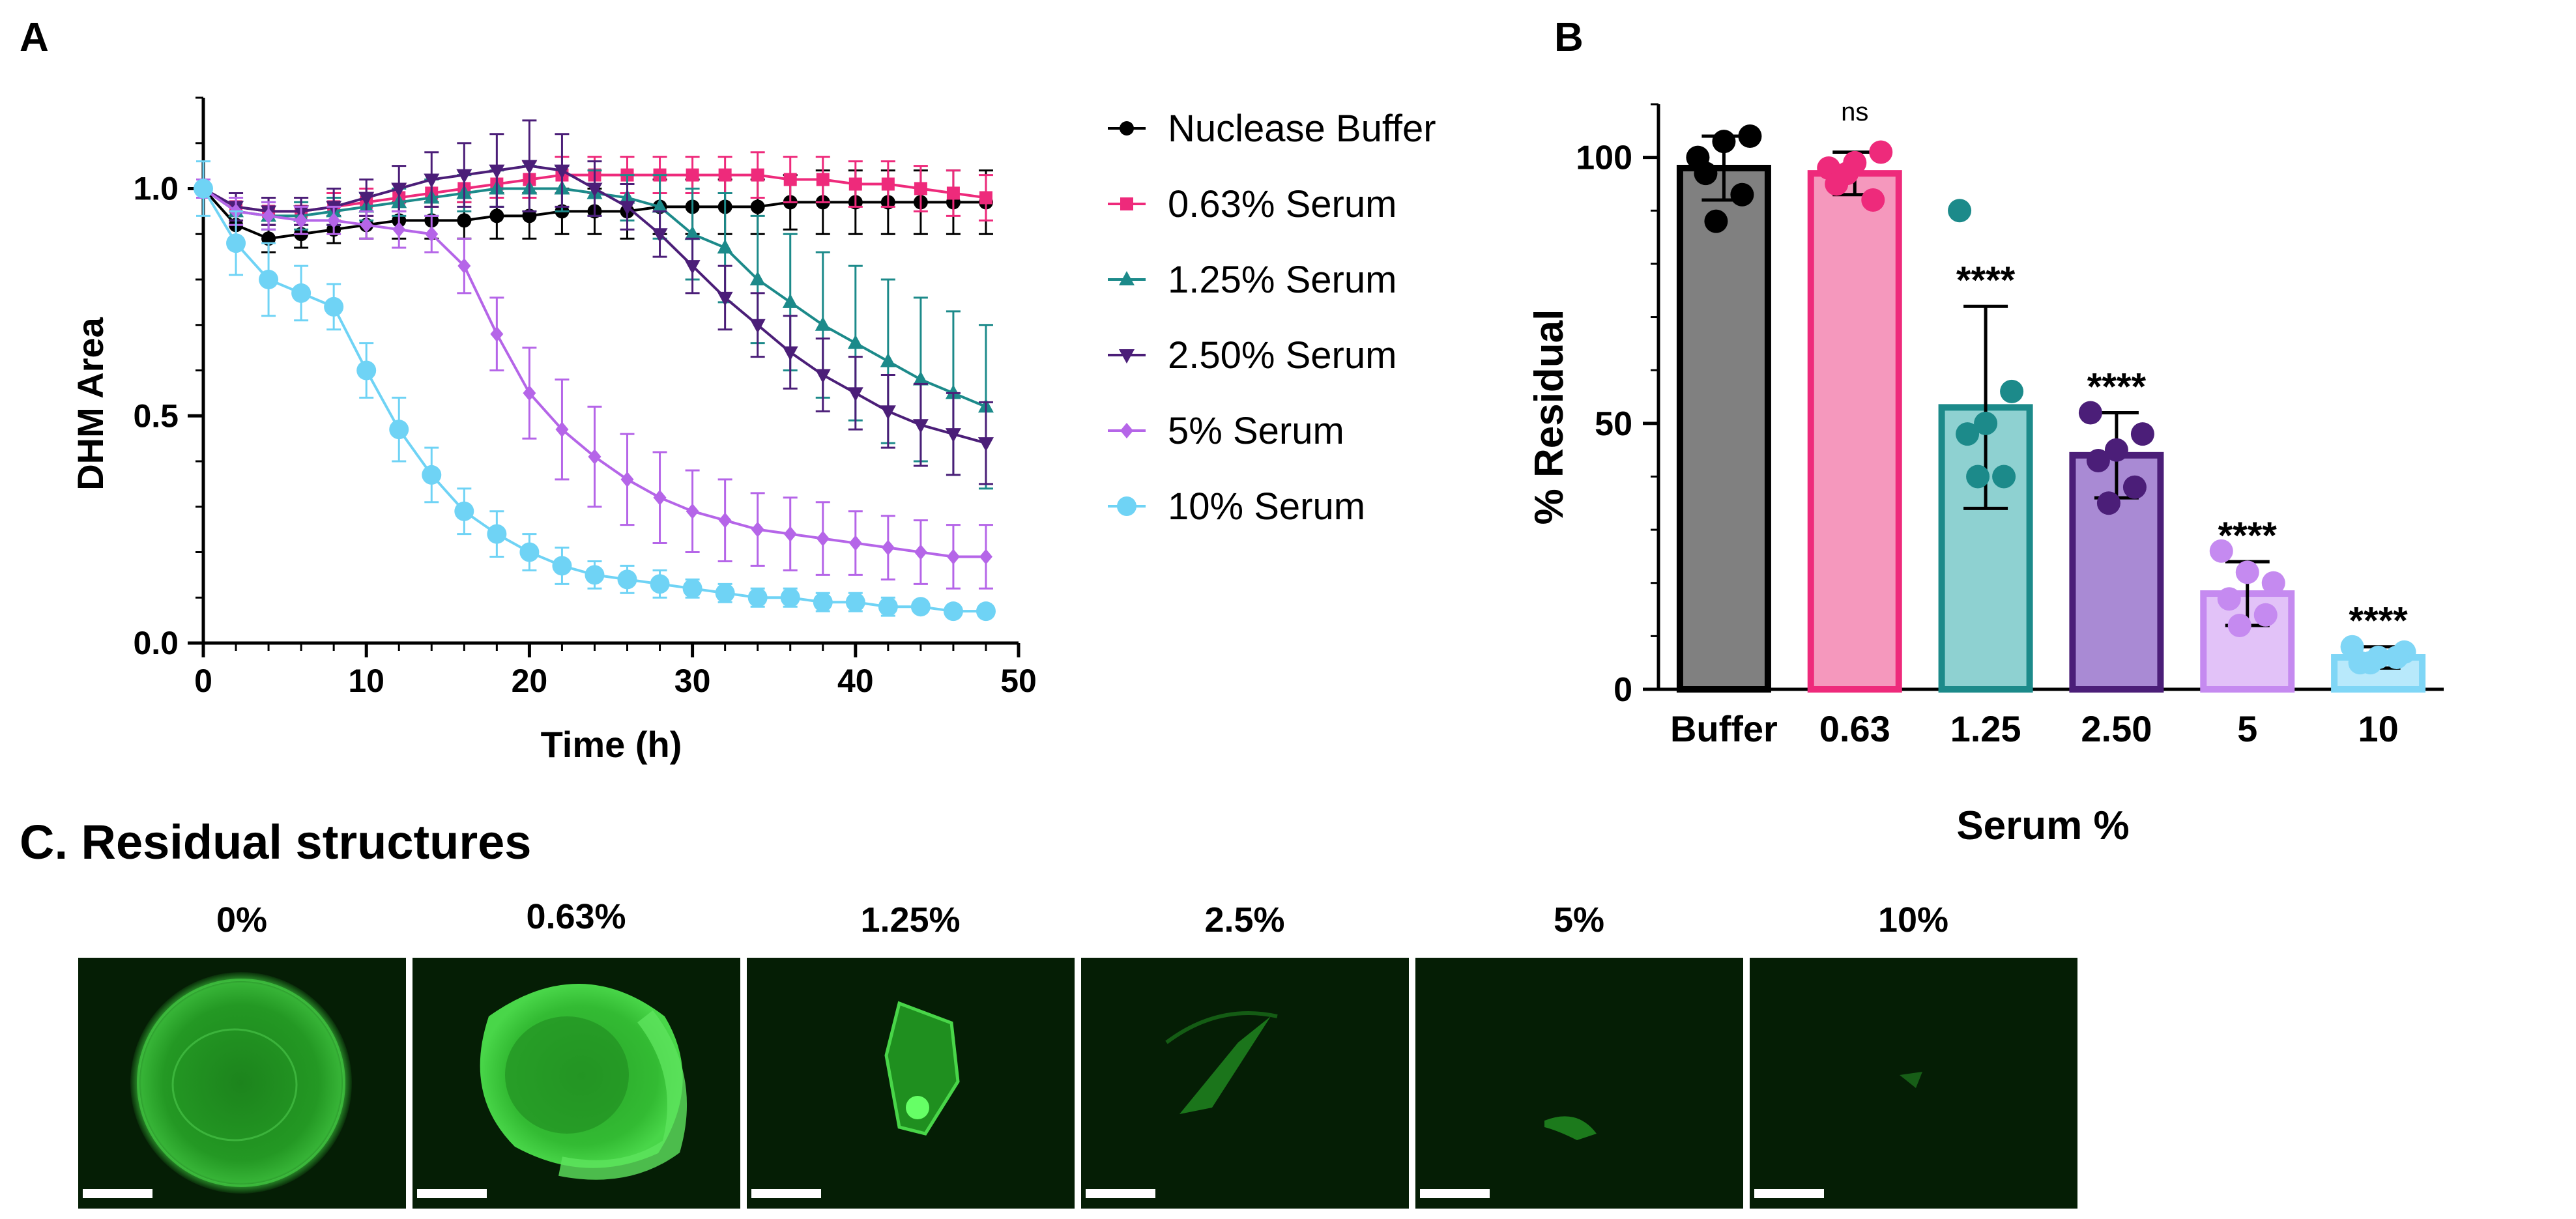 This screenshot has width=2576, height=1219. I want to click on b-x-axis-title: Serum %, so click(2042, 825).